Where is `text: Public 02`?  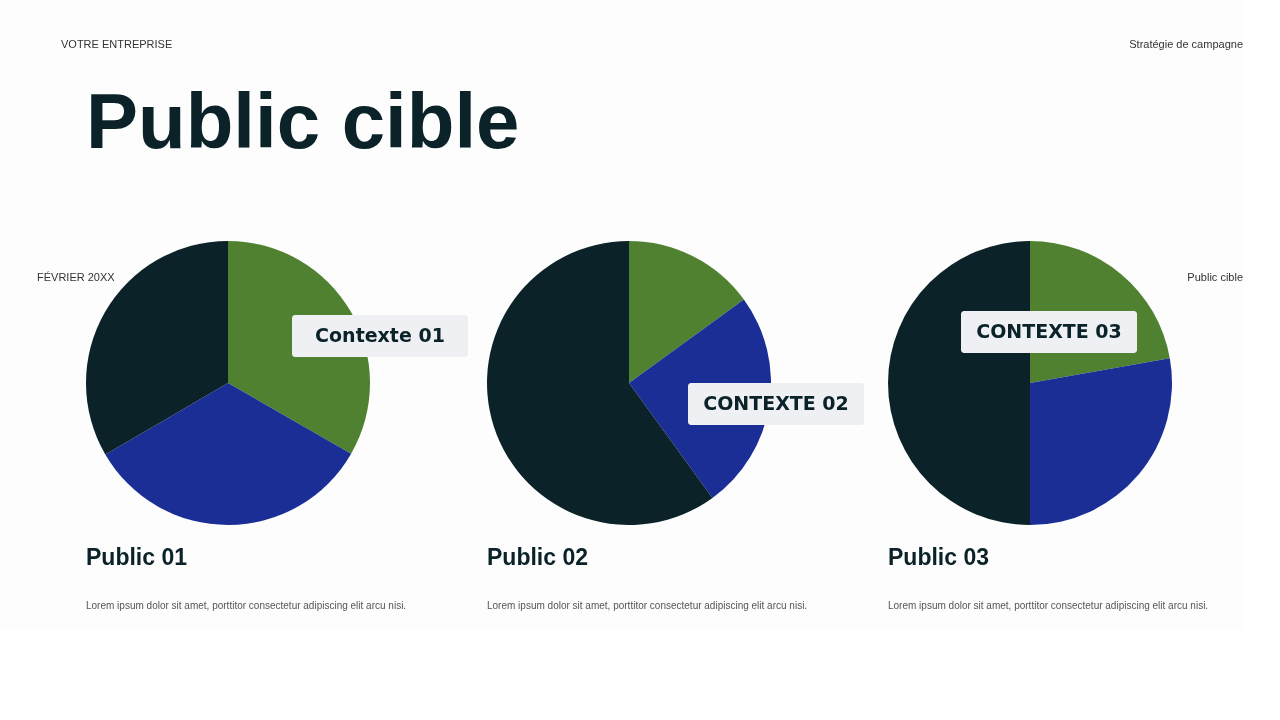 text: Public 02 is located at coordinates (537, 557).